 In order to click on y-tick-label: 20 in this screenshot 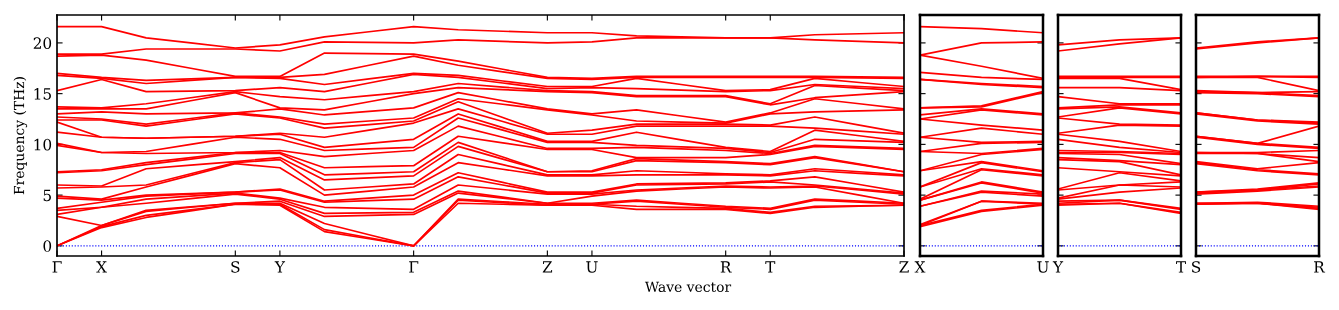, I will do `click(42, 43)`.